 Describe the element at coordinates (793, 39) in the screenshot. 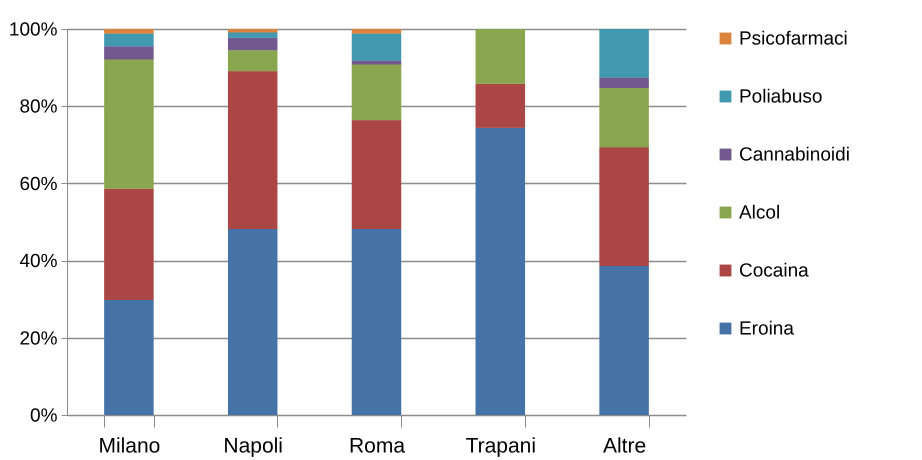

I see `legend-label: Psicofarmaci` at that location.